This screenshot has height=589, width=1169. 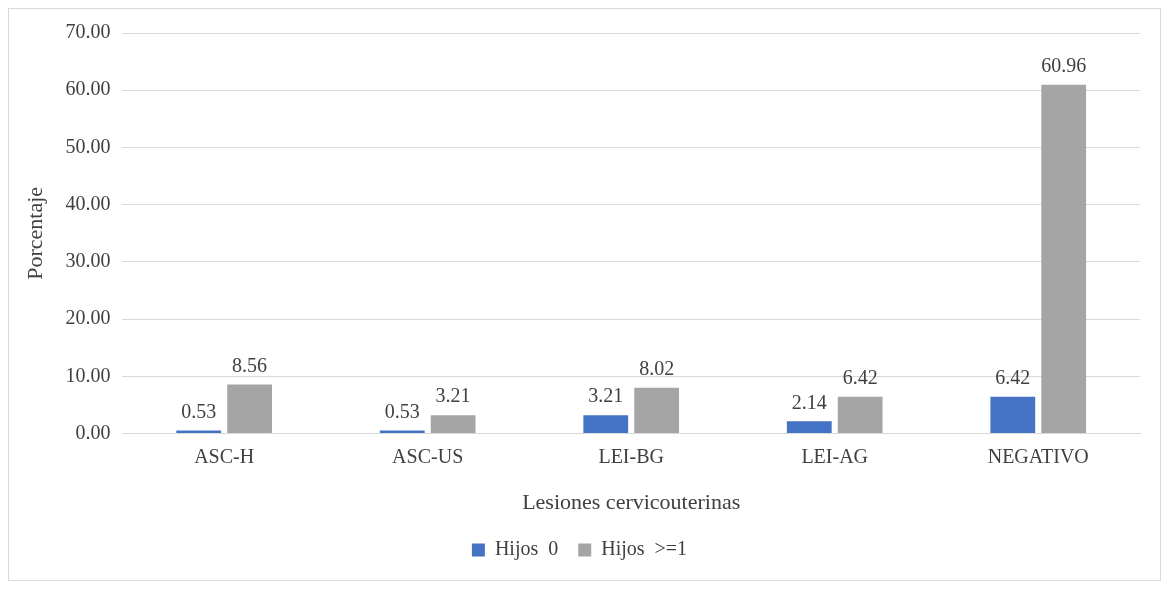 I want to click on y-tick-label: 70.00, so click(x=88, y=31).